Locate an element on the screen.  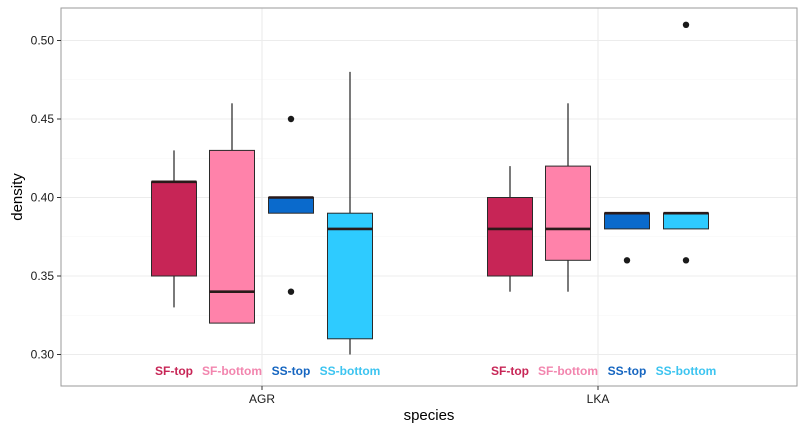
box-SS-bottom-AGR is located at coordinates (350, 213).